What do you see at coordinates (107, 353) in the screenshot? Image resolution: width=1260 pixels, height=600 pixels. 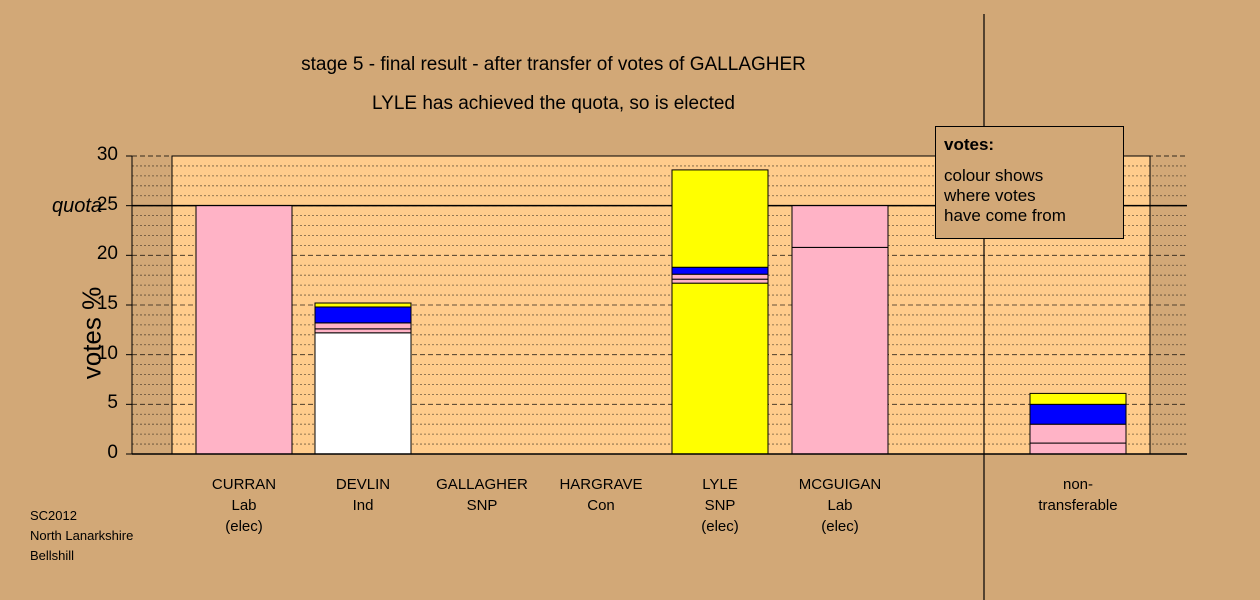 I see `y-tick-label: 10` at bounding box center [107, 353].